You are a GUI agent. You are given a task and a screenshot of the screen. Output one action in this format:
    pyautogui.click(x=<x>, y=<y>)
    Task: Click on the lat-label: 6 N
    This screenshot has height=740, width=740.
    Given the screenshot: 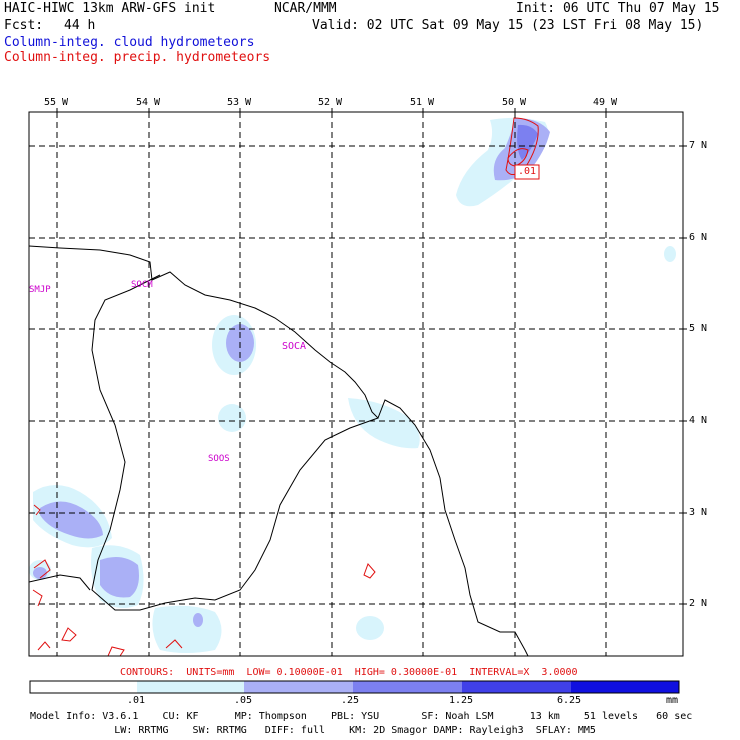 What is the action you would take?
    pyautogui.click(x=698, y=237)
    